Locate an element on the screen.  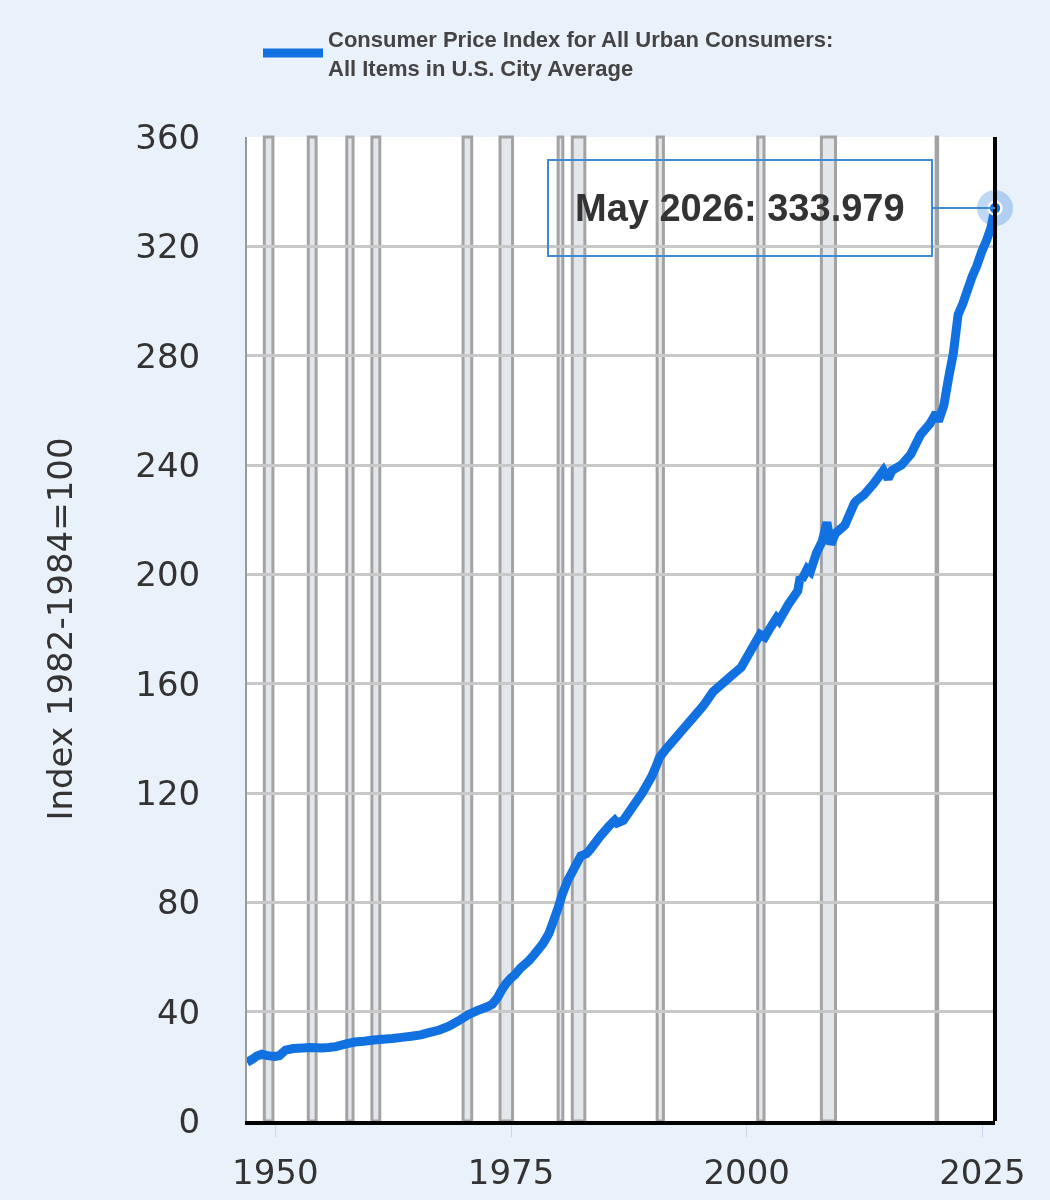
y-tick-label: 160 is located at coordinates (168, 683).